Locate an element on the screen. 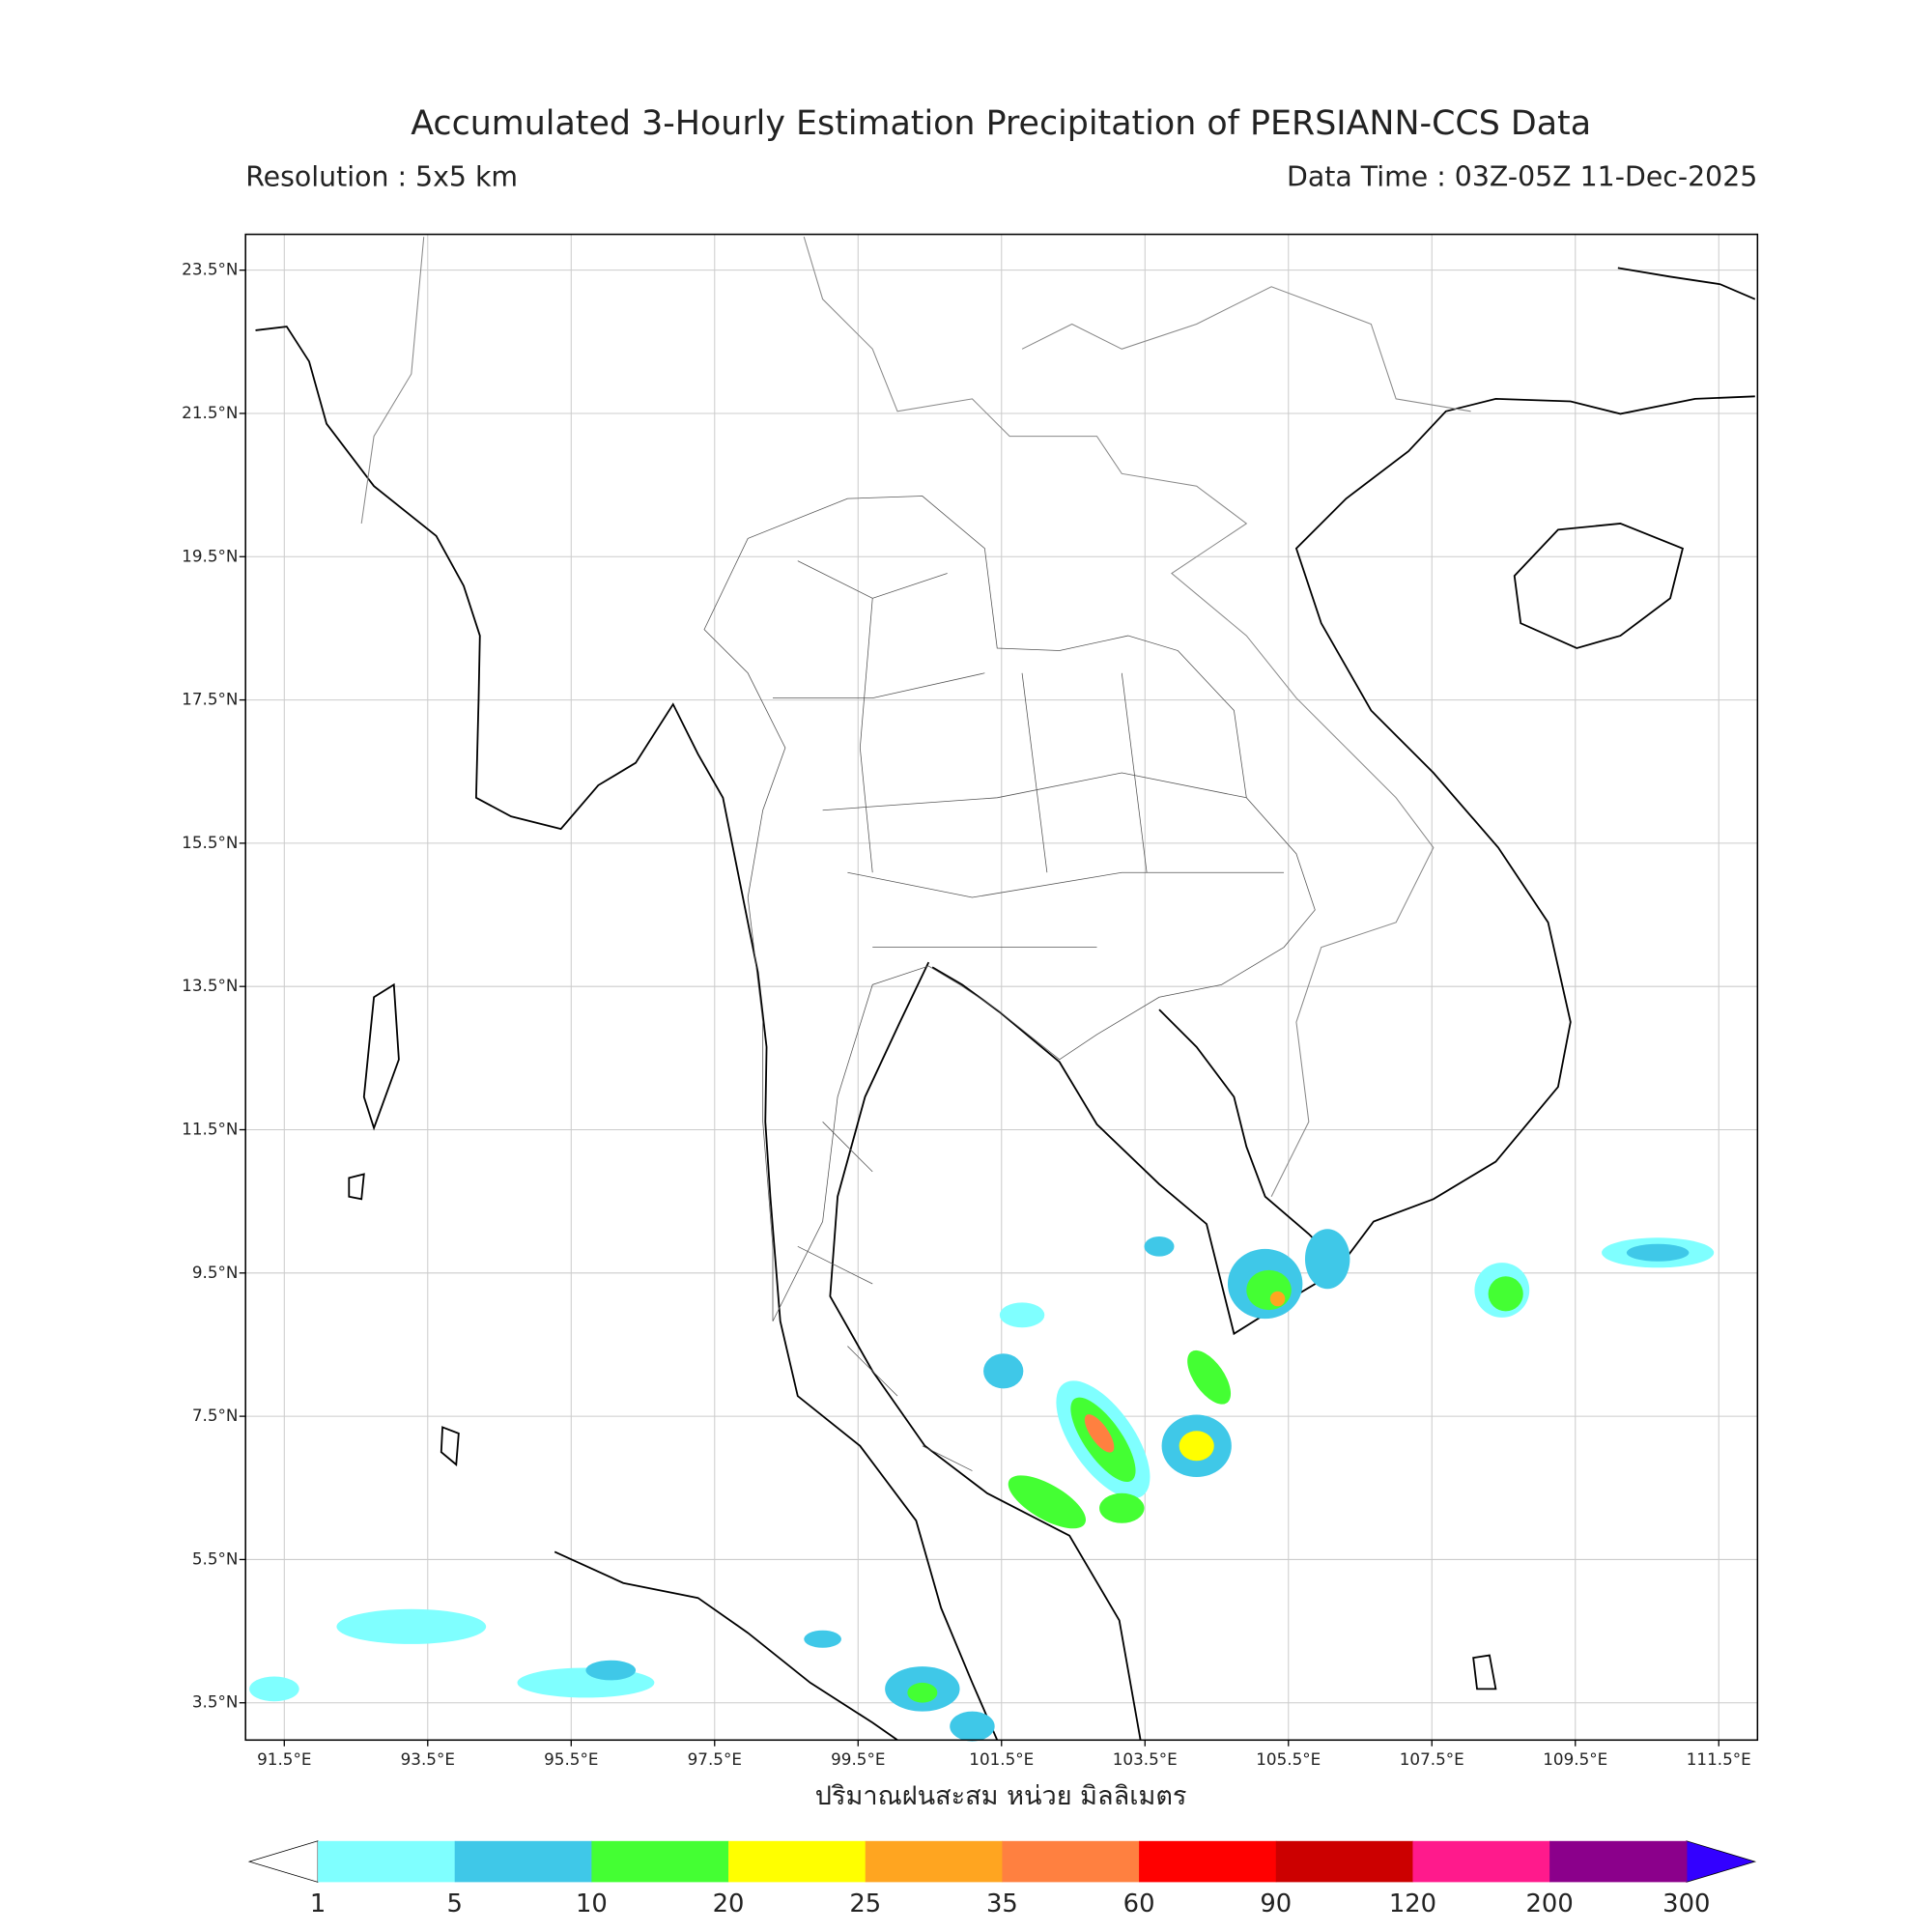 The width and height of the screenshot is (1932, 1932). colorbar-label: 35 is located at coordinates (1002, 1903).